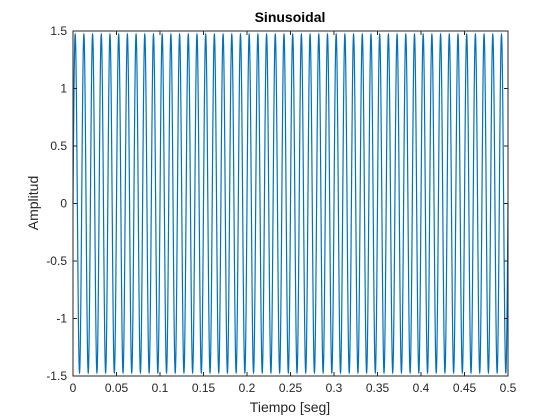 The image size is (560, 420). Describe the element at coordinates (58, 146) in the screenshot. I see `y-tick-label: 0.5` at that location.